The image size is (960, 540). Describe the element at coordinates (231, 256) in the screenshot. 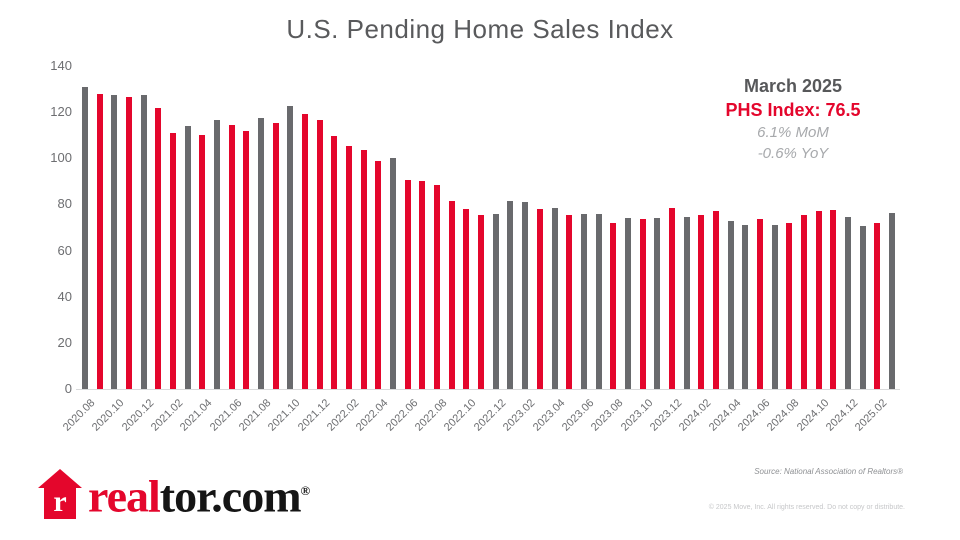

I see `bar-2021.06` at that location.